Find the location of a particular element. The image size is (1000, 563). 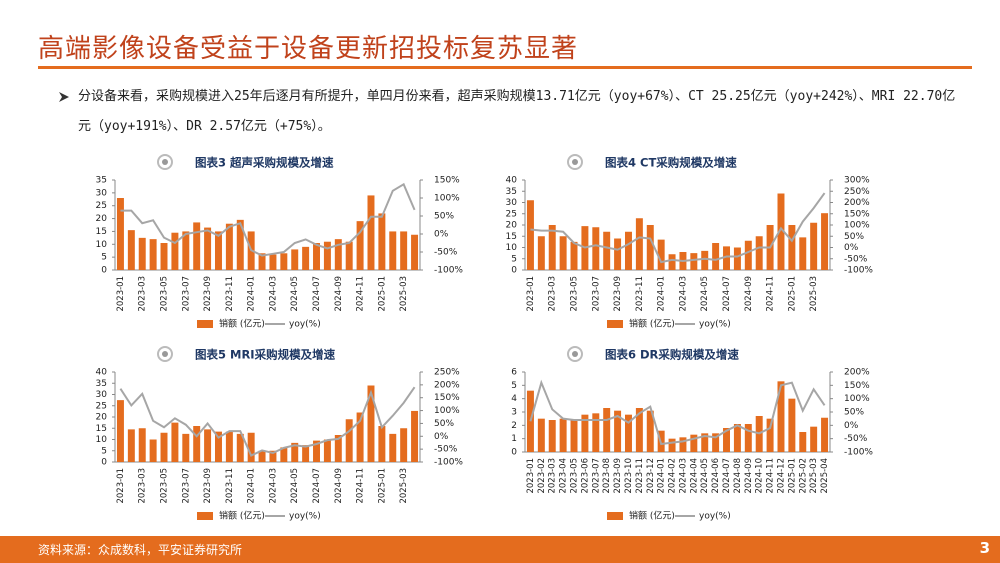

x-tick-label: 2023-05 is located at coordinates (165, 294).